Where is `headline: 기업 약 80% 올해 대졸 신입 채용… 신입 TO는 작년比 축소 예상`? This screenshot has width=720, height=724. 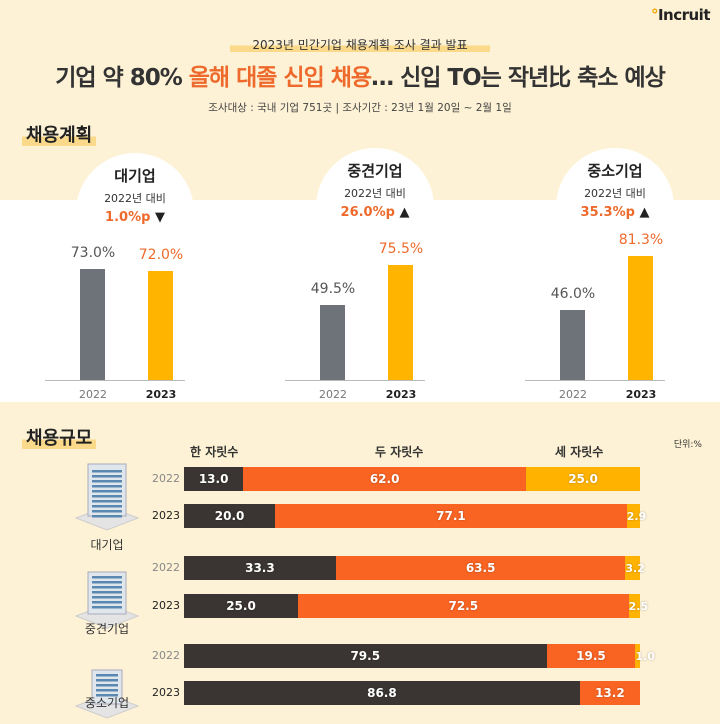 headline: 기업 약 80% 올해 대졸 신입 채용… 신입 TO는 작년比 축소 예상 is located at coordinates (360, 75).